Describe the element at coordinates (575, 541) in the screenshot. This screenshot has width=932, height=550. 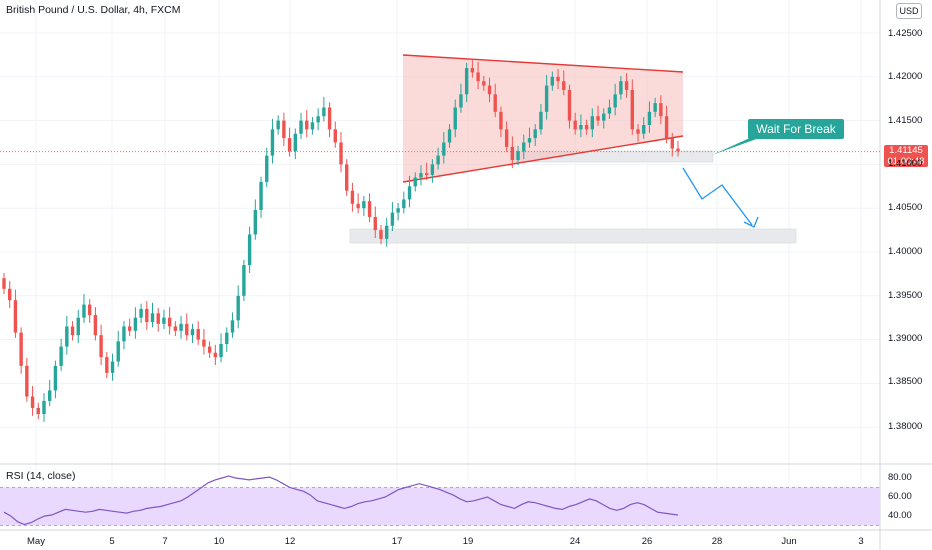
I see `x-tick-label: 24` at that location.